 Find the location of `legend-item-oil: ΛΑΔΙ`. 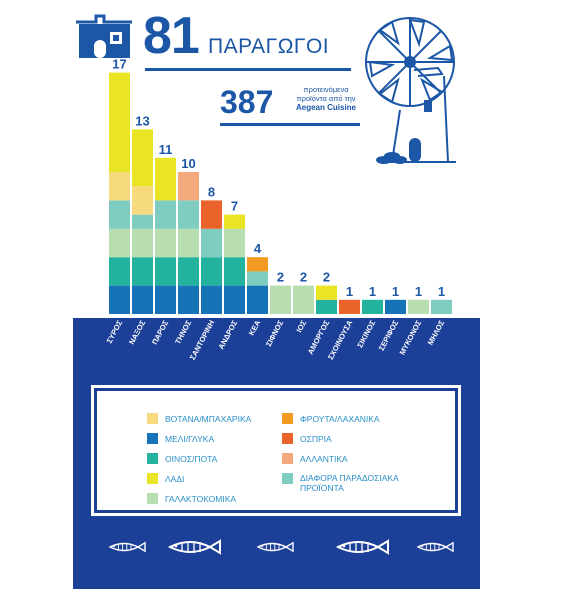

legend-item-oil: ΛΑΔΙ is located at coordinates (165, 478).